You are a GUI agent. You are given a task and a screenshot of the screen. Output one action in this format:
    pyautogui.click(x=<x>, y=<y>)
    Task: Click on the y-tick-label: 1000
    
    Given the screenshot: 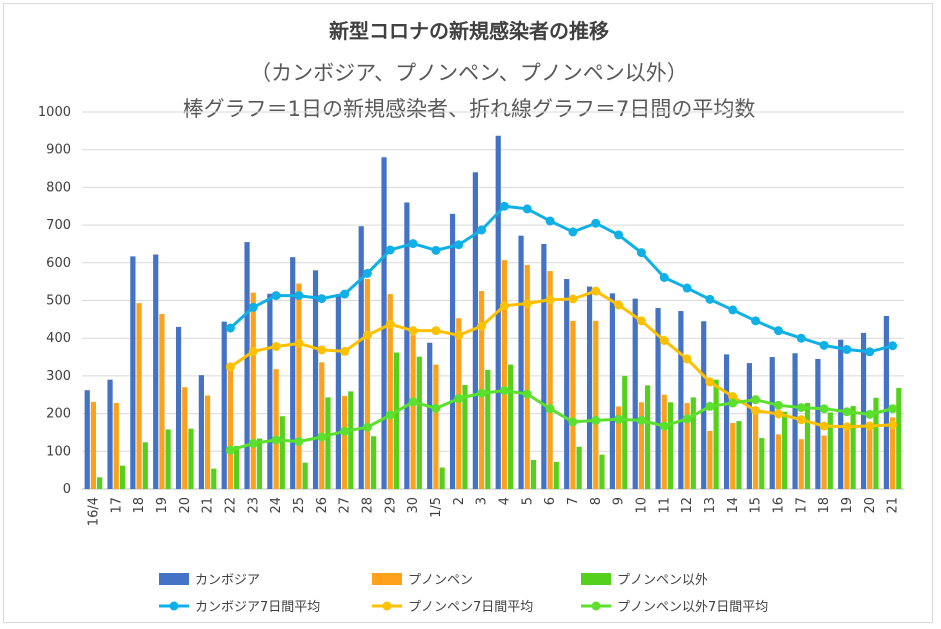 What is the action you would take?
    pyautogui.click(x=54, y=112)
    